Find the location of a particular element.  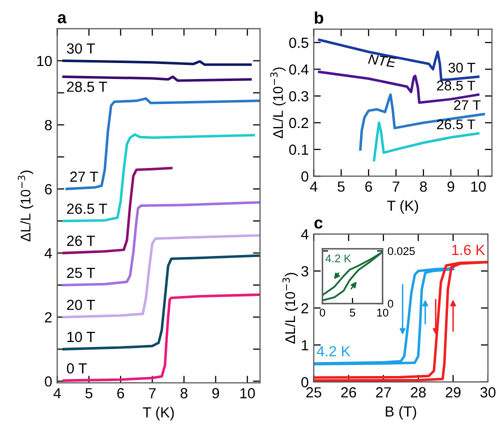

x-tick-label: 29 is located at coordinates (453, 392).